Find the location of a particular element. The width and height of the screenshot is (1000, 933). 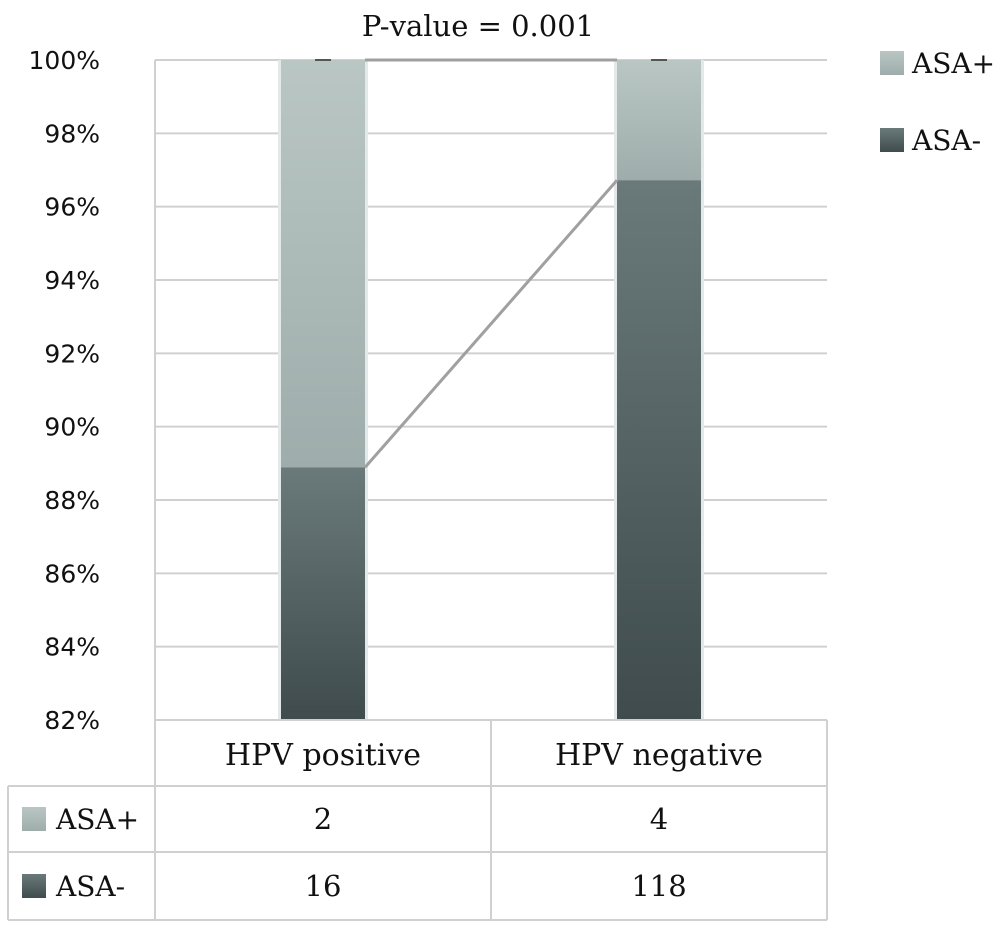

y-tick-label: 100% is located at coordinates (64, 60).